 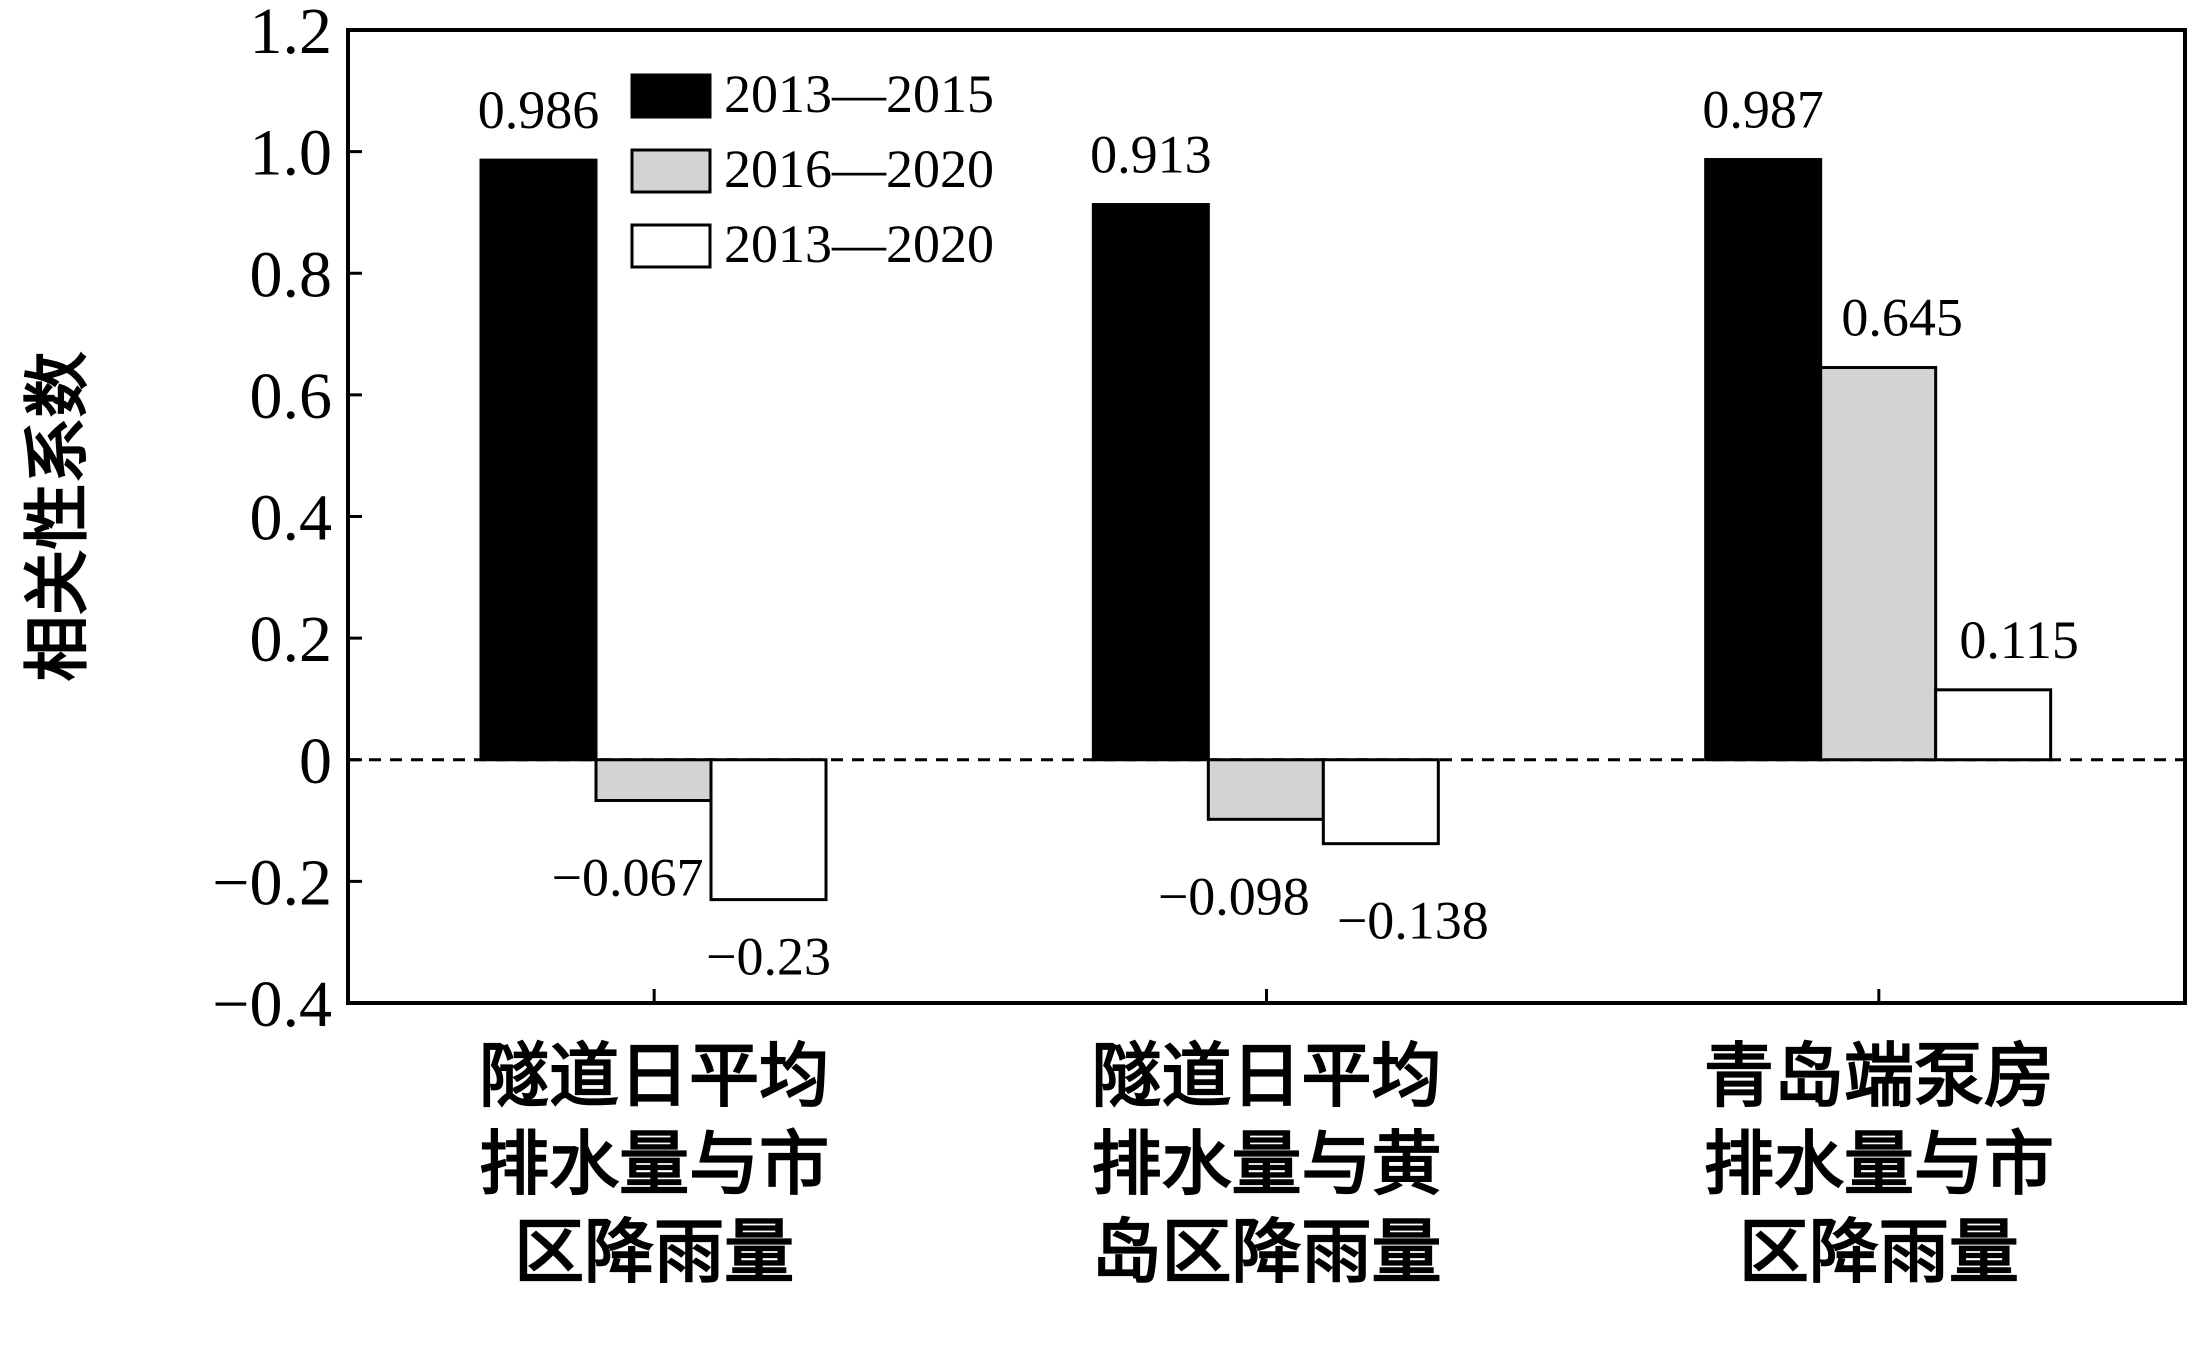 I want to click on category-label: 岛区降雨量, so click(x=1267, y=1252).